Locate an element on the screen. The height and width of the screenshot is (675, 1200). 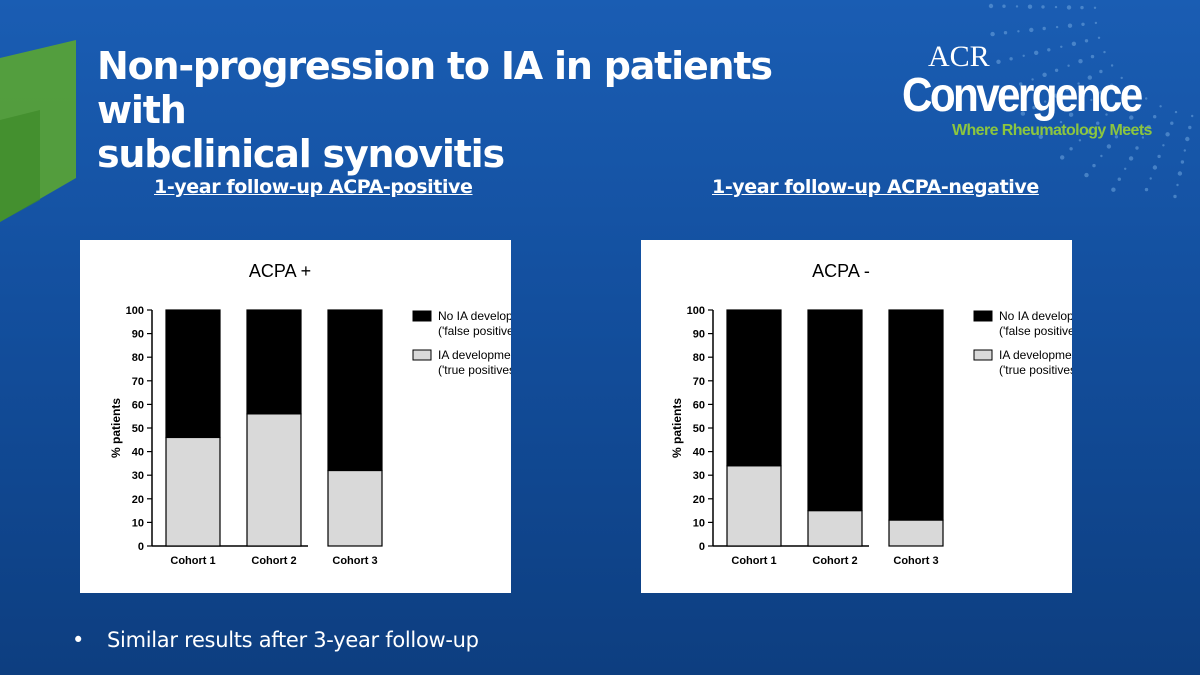
dot-pattern is located at coordinates (1091, 101).